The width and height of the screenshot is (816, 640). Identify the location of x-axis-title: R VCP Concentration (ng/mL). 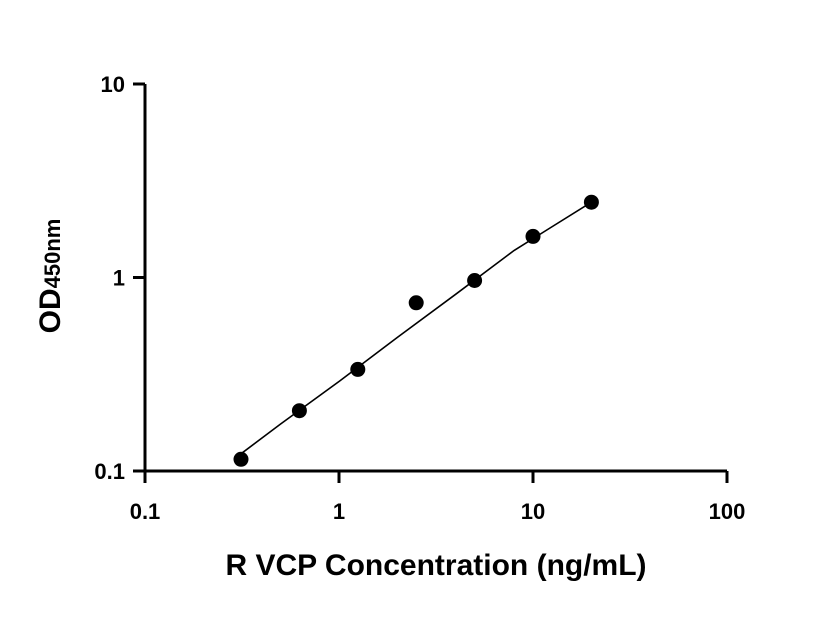
(435, 565).